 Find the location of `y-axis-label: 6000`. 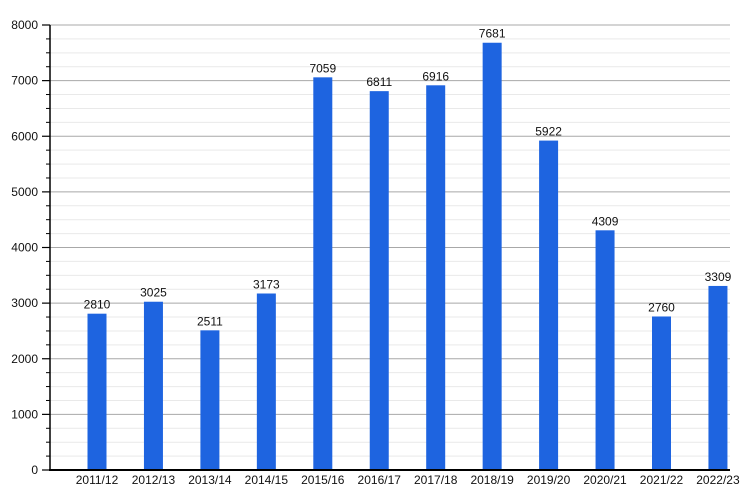

y-axis-label: 6000 is located at coordinates (24, 136).